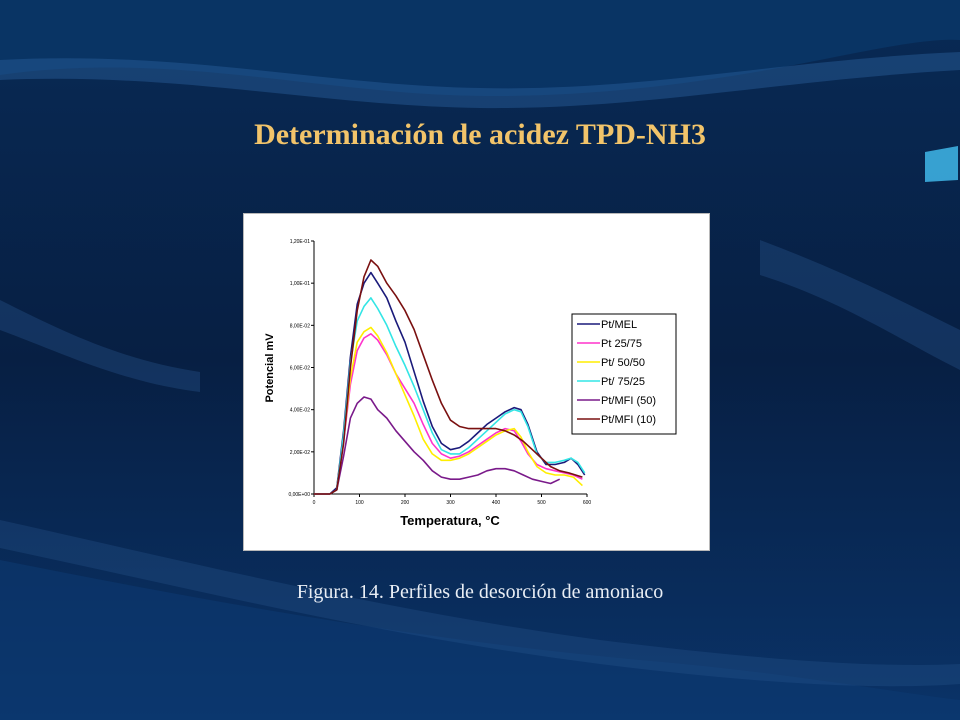 The height and width of the screenshot is (720, 960). What do you see at coordinates (405, 503) in the screenshot?
I see `x-tick-label: 200` at bounding box center [405, 503].